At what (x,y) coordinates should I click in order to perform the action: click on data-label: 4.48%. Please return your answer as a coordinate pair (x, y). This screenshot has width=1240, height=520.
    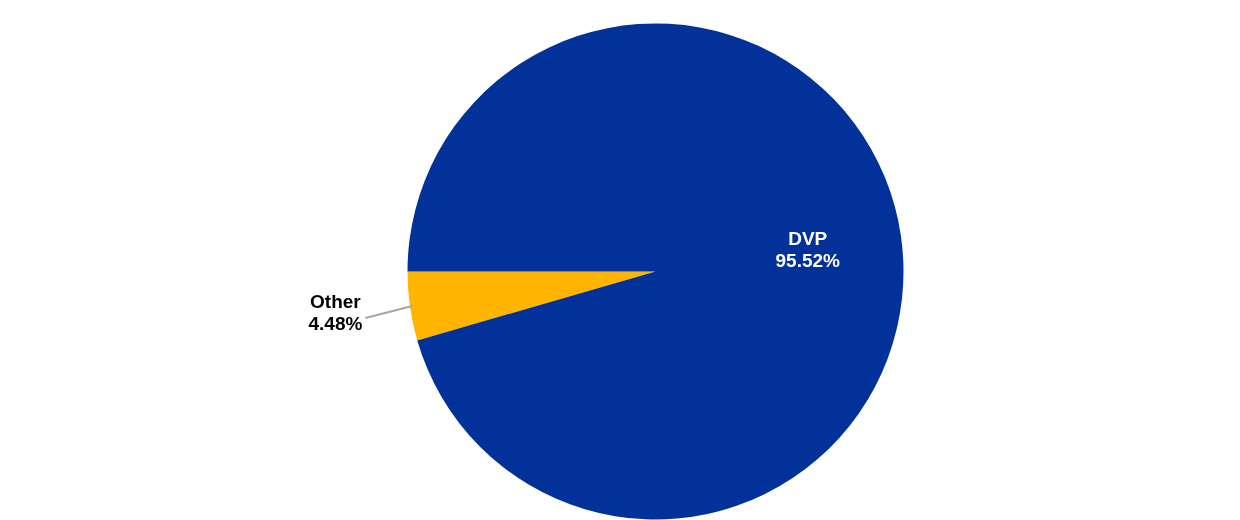
    Looking at the image, I should click on (335, 324).